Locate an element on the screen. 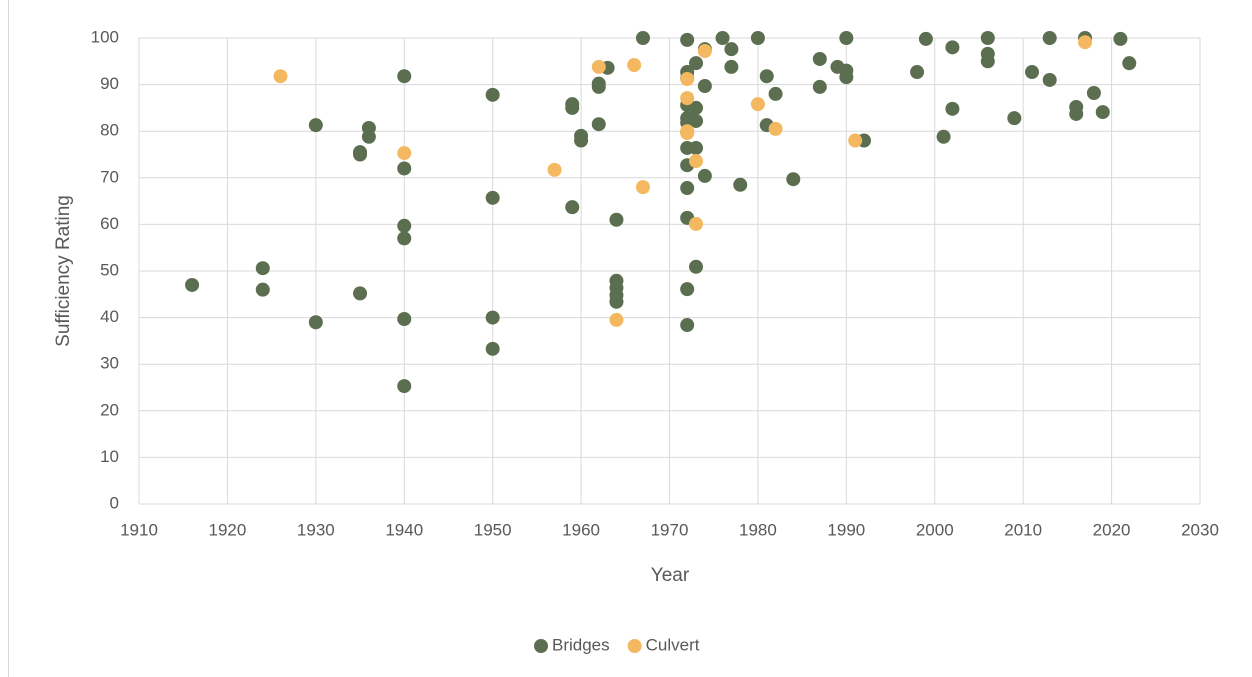 This screenshot has width=1252, height=677. x-tick-label: 1950 is located at coordinates (493, 529).